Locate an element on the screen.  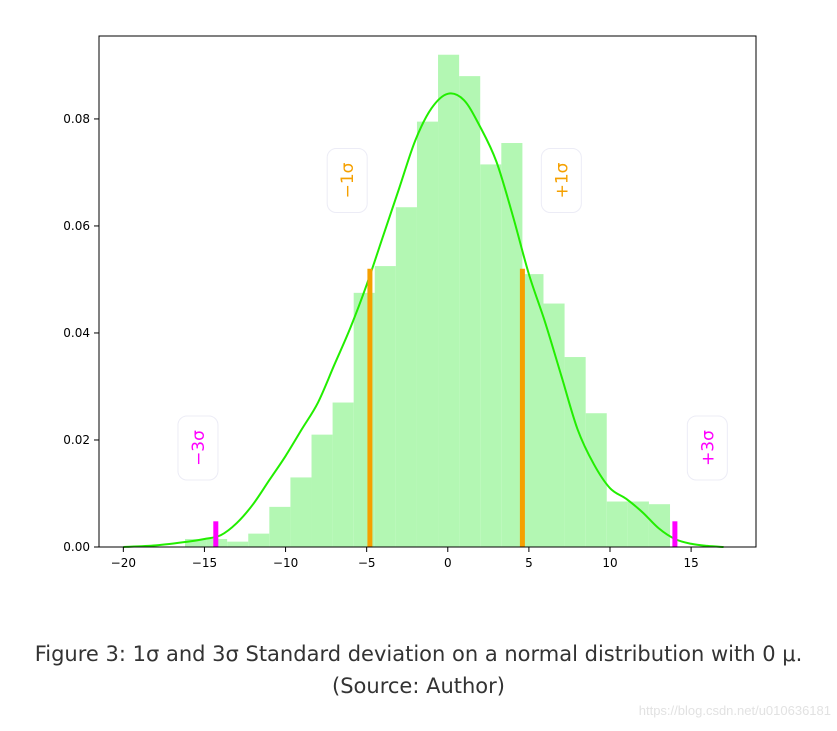
sigma-annotation: +3σ is located at coordinates (707, 448).